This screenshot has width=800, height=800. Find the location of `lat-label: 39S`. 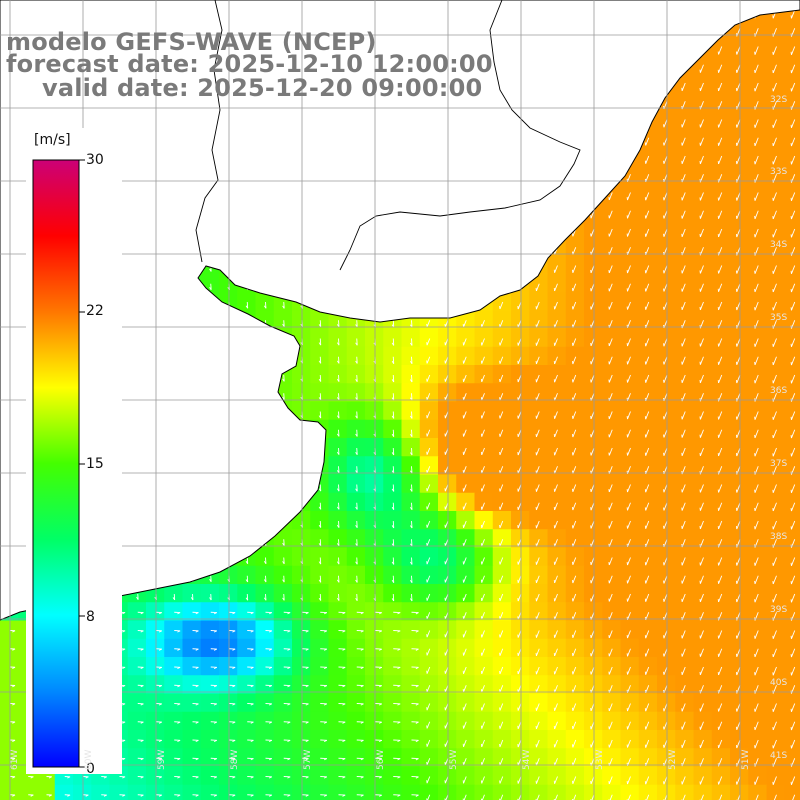

lat-label: 39S is located at coordinates (779, 610).